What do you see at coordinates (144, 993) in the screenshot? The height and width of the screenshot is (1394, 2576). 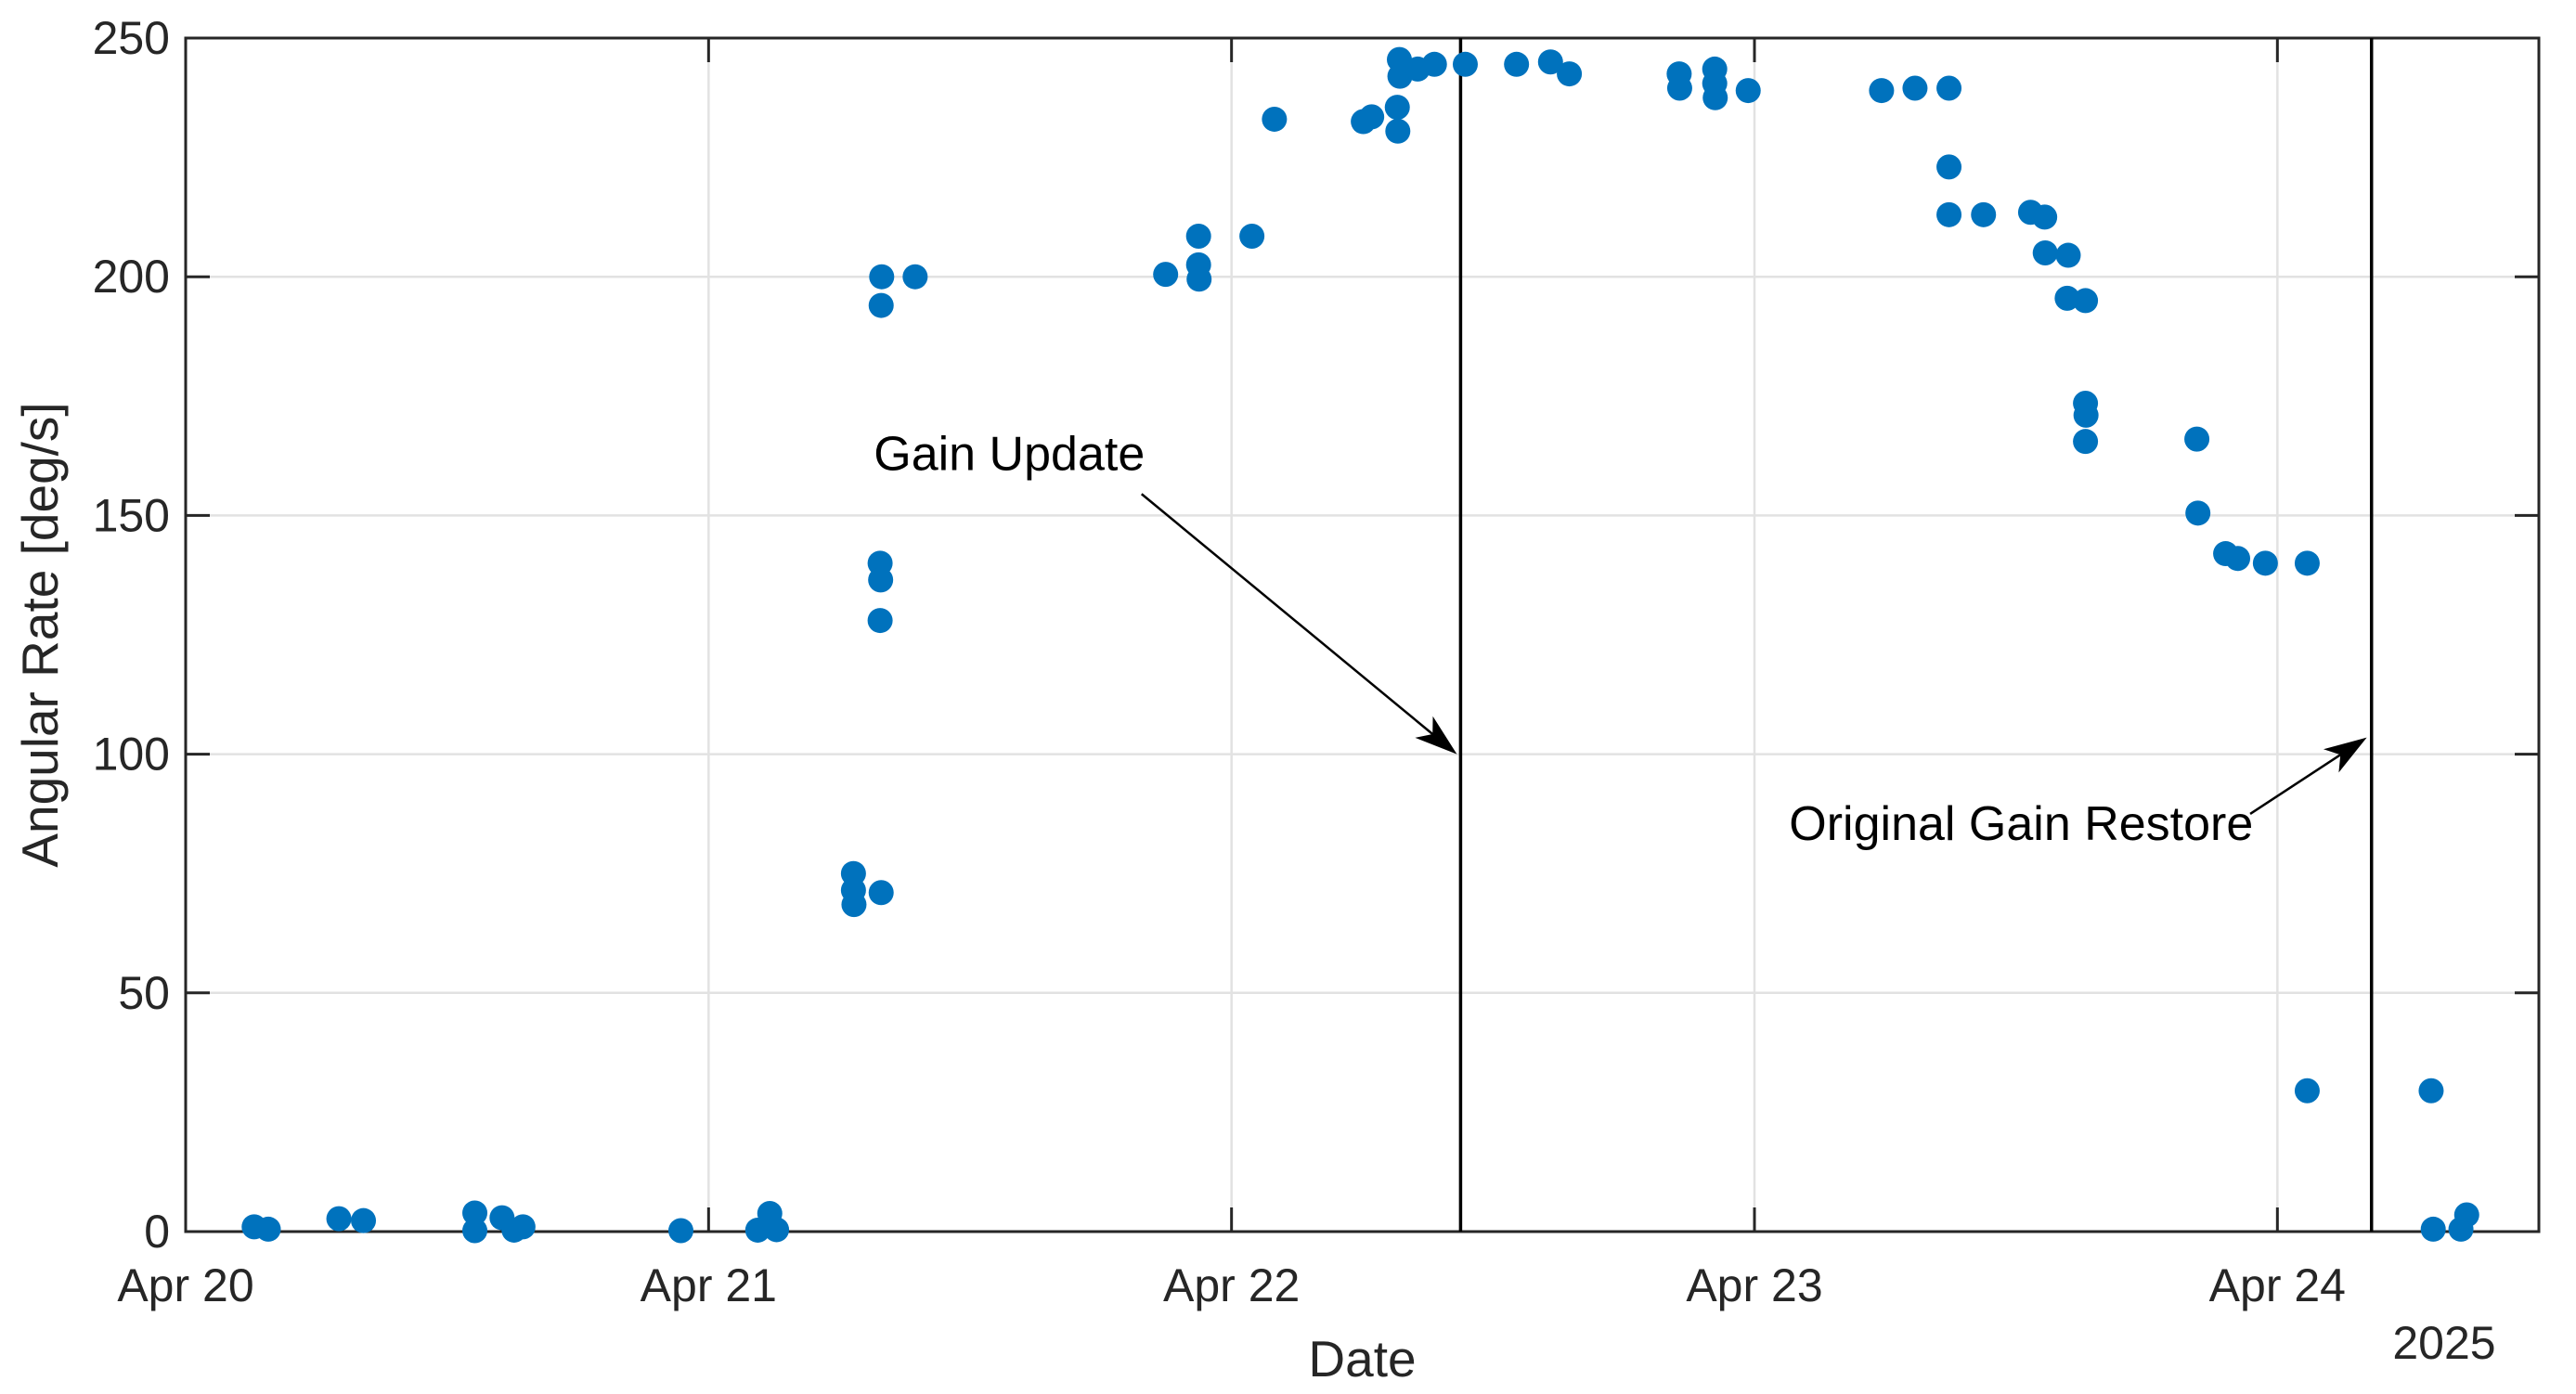 I see `y-tick-label: 50` at bounding box center [144, 993].